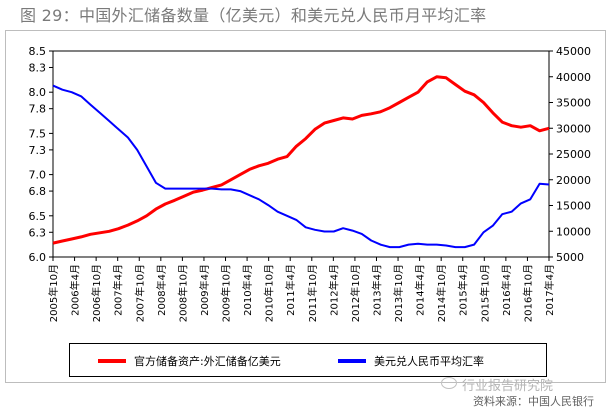 The image size is (613, 414). Describe the element at coordinates (207, 361) in the screenshot. I see `legend-label-reserves: 官方储备资产:外汇储备亿美元` at that location.